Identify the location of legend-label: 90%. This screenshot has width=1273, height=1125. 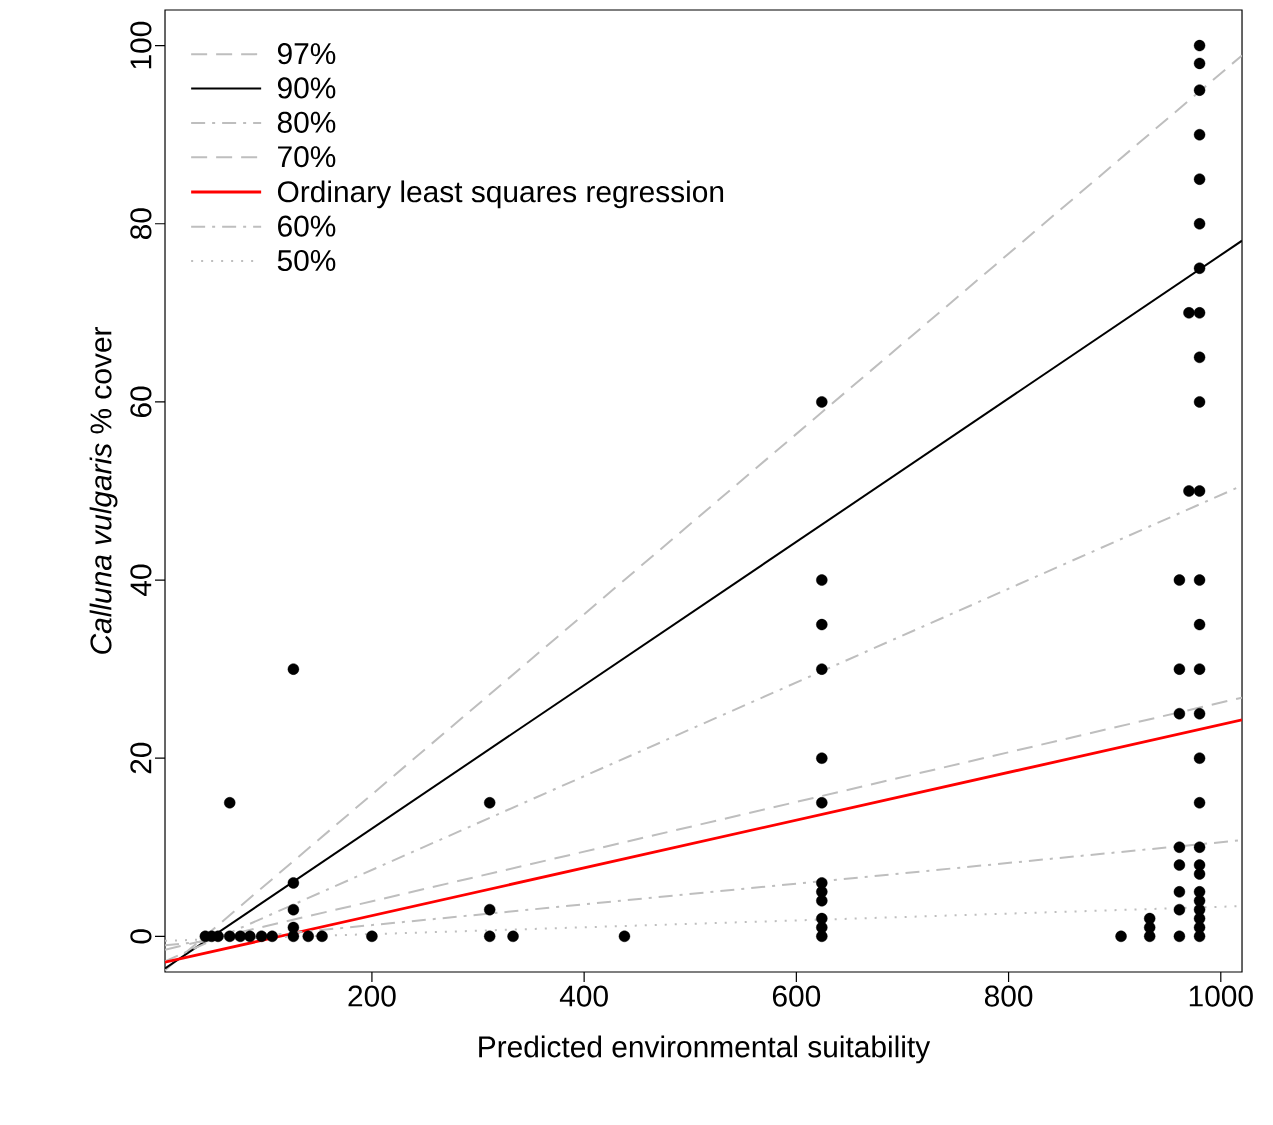
(306, 88).